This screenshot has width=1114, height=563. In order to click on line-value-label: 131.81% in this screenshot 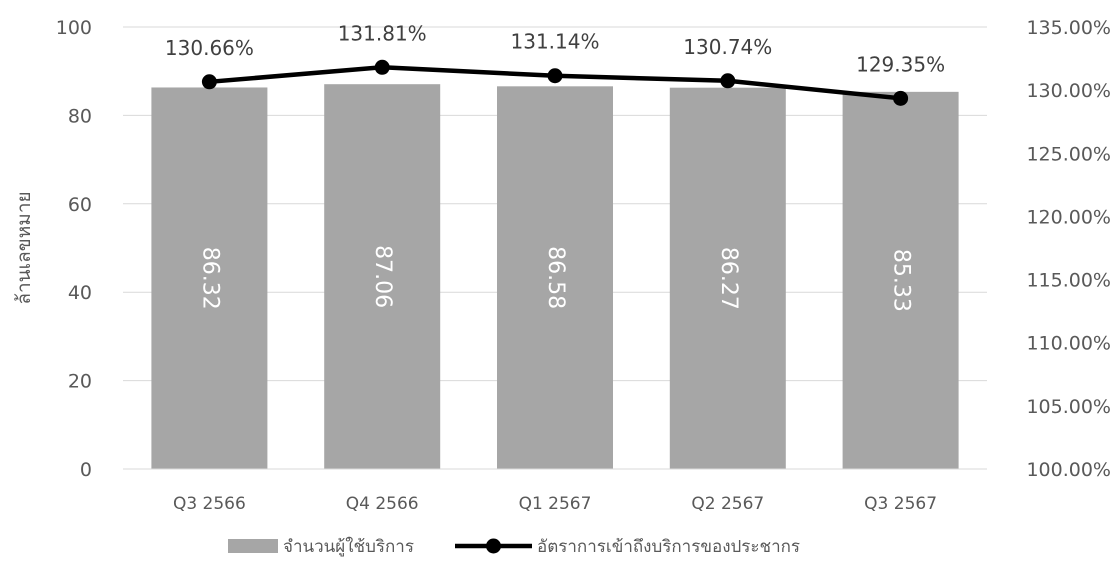, I will do `click(382, 33)`.